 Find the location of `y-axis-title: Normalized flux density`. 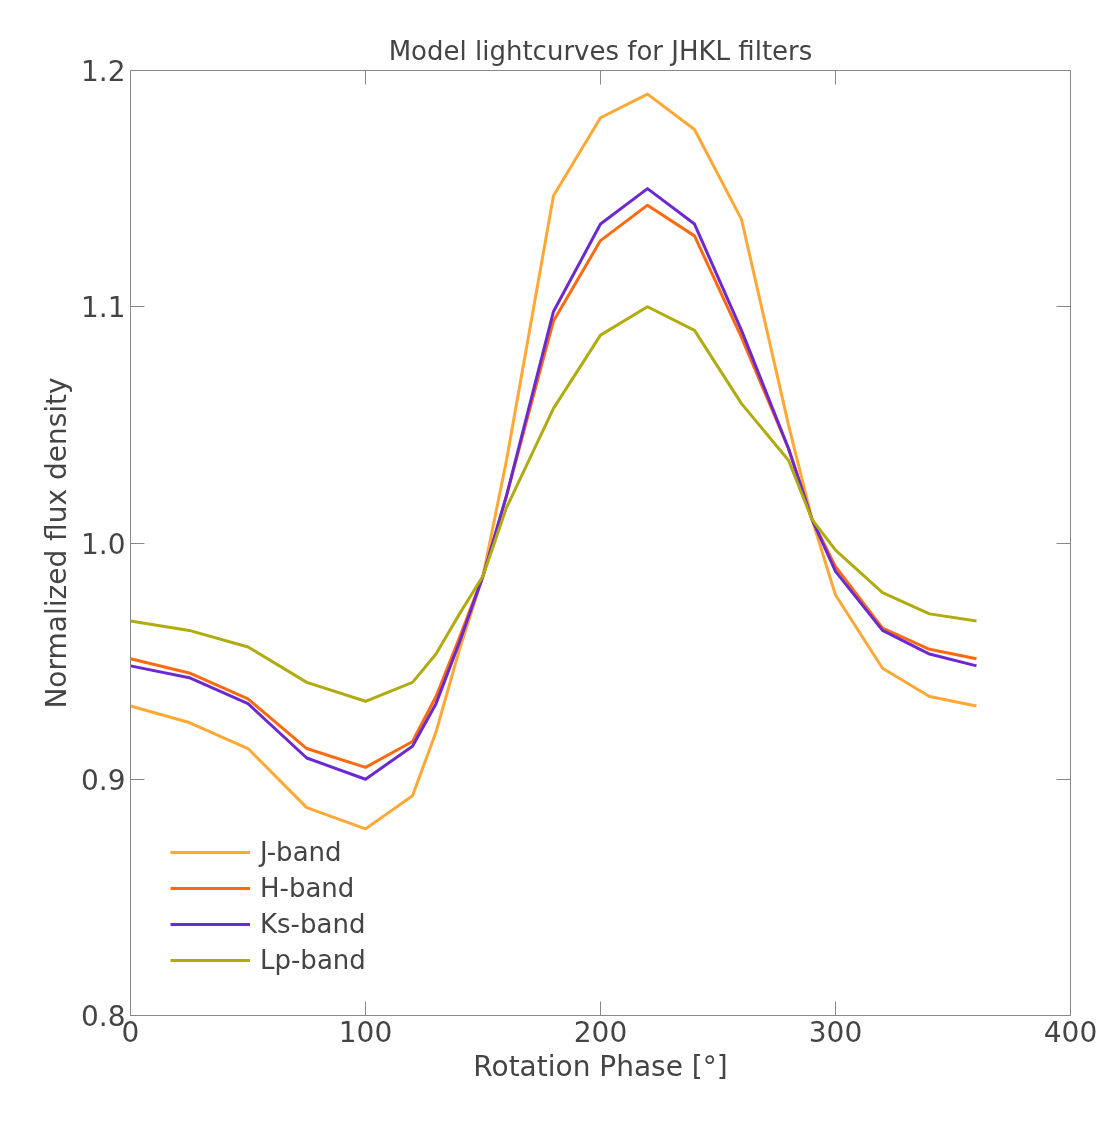

y-axis-title: Normalized flux density is located at coordinates (56, 543).